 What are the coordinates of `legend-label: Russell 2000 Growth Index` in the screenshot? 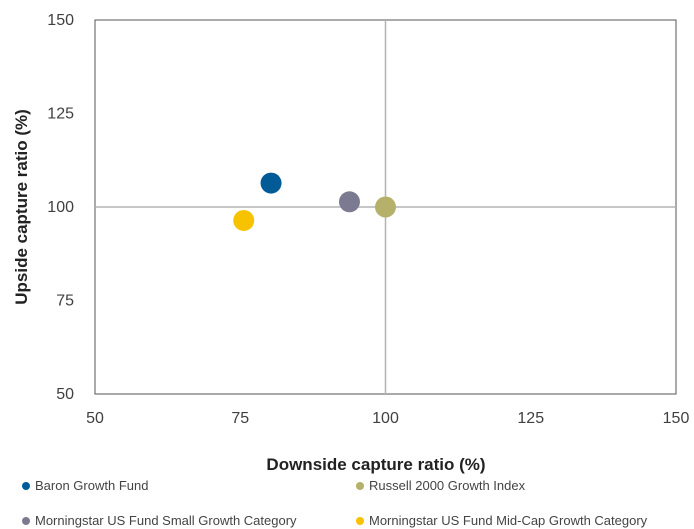 It's located at (447, 485).